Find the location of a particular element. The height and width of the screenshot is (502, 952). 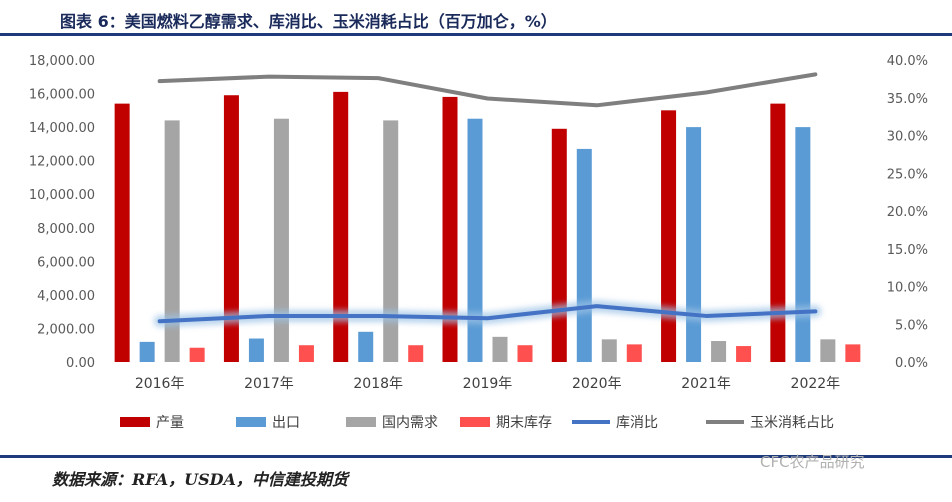

left-tick-label: 0.00 is located at coordinates (80, 363).